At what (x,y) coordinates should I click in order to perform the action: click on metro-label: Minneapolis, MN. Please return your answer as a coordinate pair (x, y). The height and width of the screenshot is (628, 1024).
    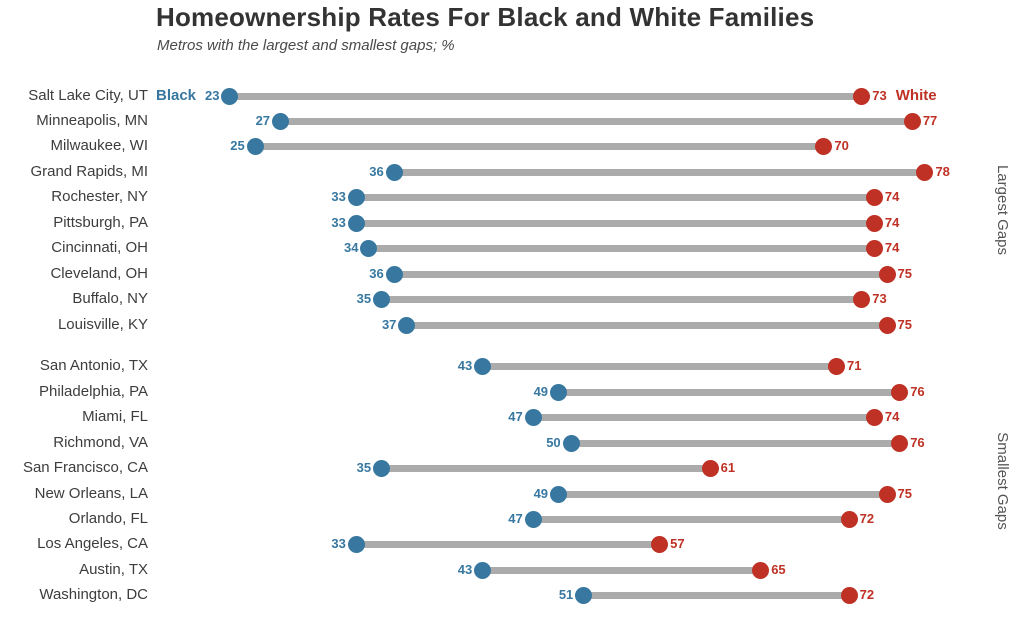
    Looking at the image, I should click on (92, 120).